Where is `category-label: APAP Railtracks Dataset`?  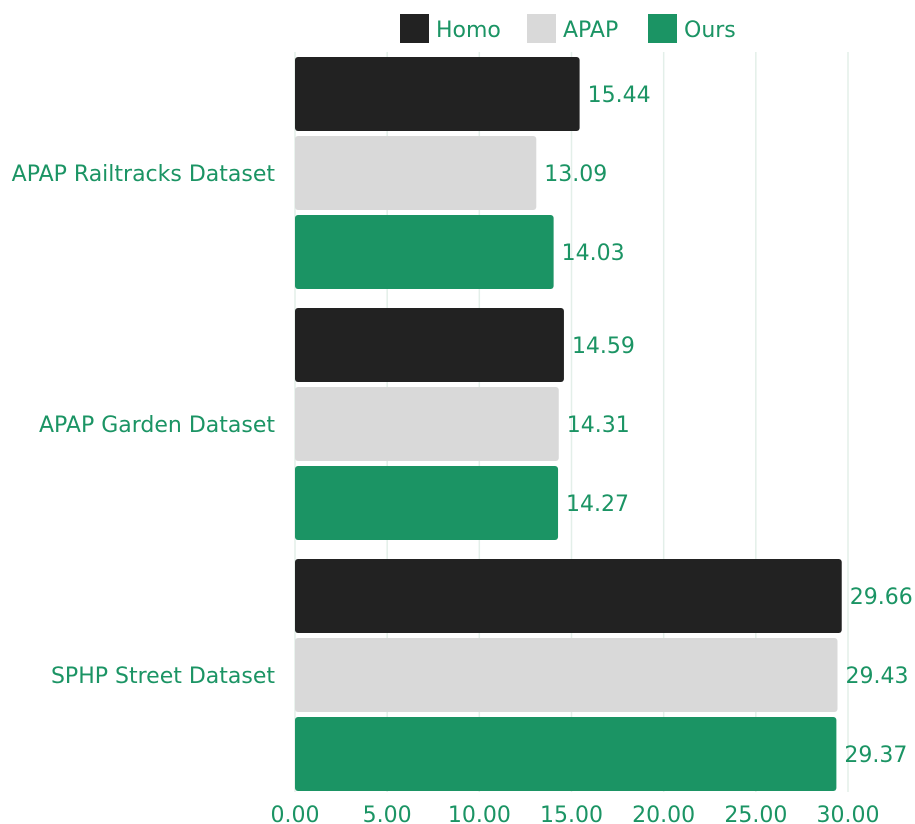
category-label: APAP Railtracks Dataset is located at coordinates (144, 174).